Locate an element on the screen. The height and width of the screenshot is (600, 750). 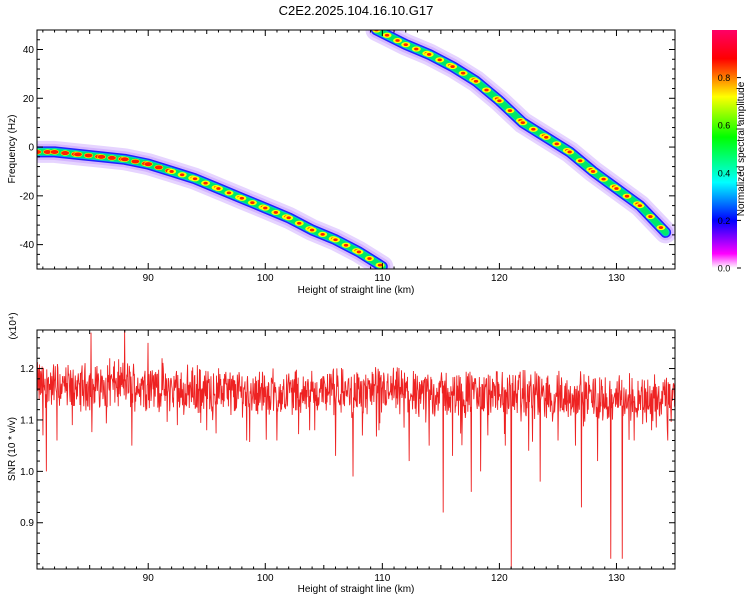
colorbar-tick-label: 0.2 is located at coordinates (724, 221).